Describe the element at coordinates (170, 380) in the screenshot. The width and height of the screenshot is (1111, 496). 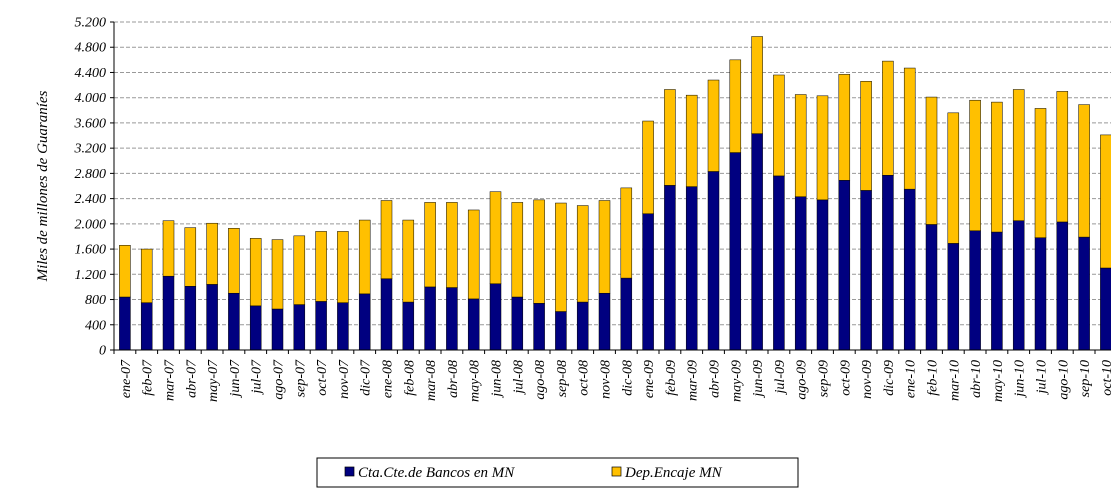
I see `x-tick-label: mar-07` at that location.